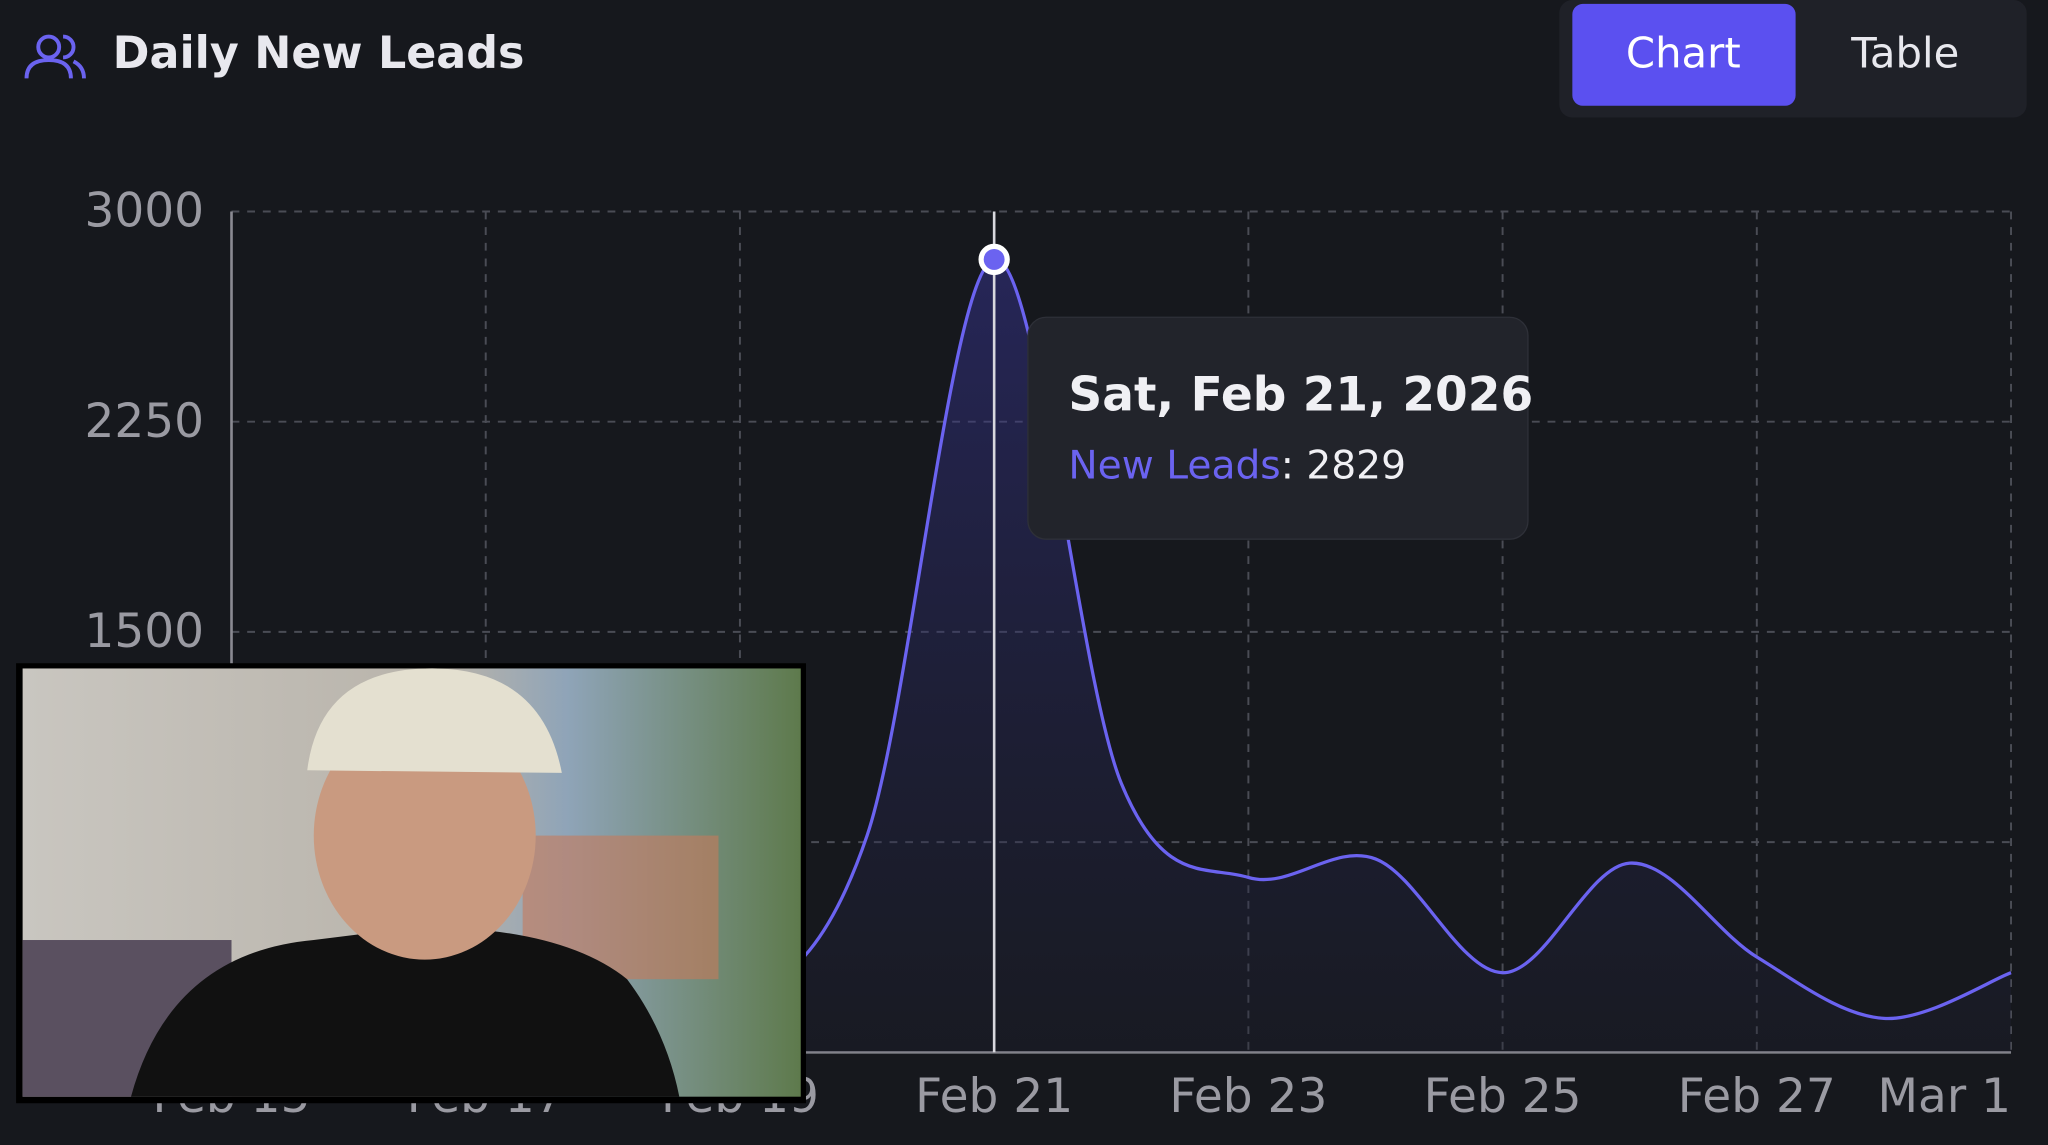 This screenshot has width=2048, height=1145. Describe the element at coordinates (1904, 53) in the screenshot. I see `tab-table: Table` at that location.